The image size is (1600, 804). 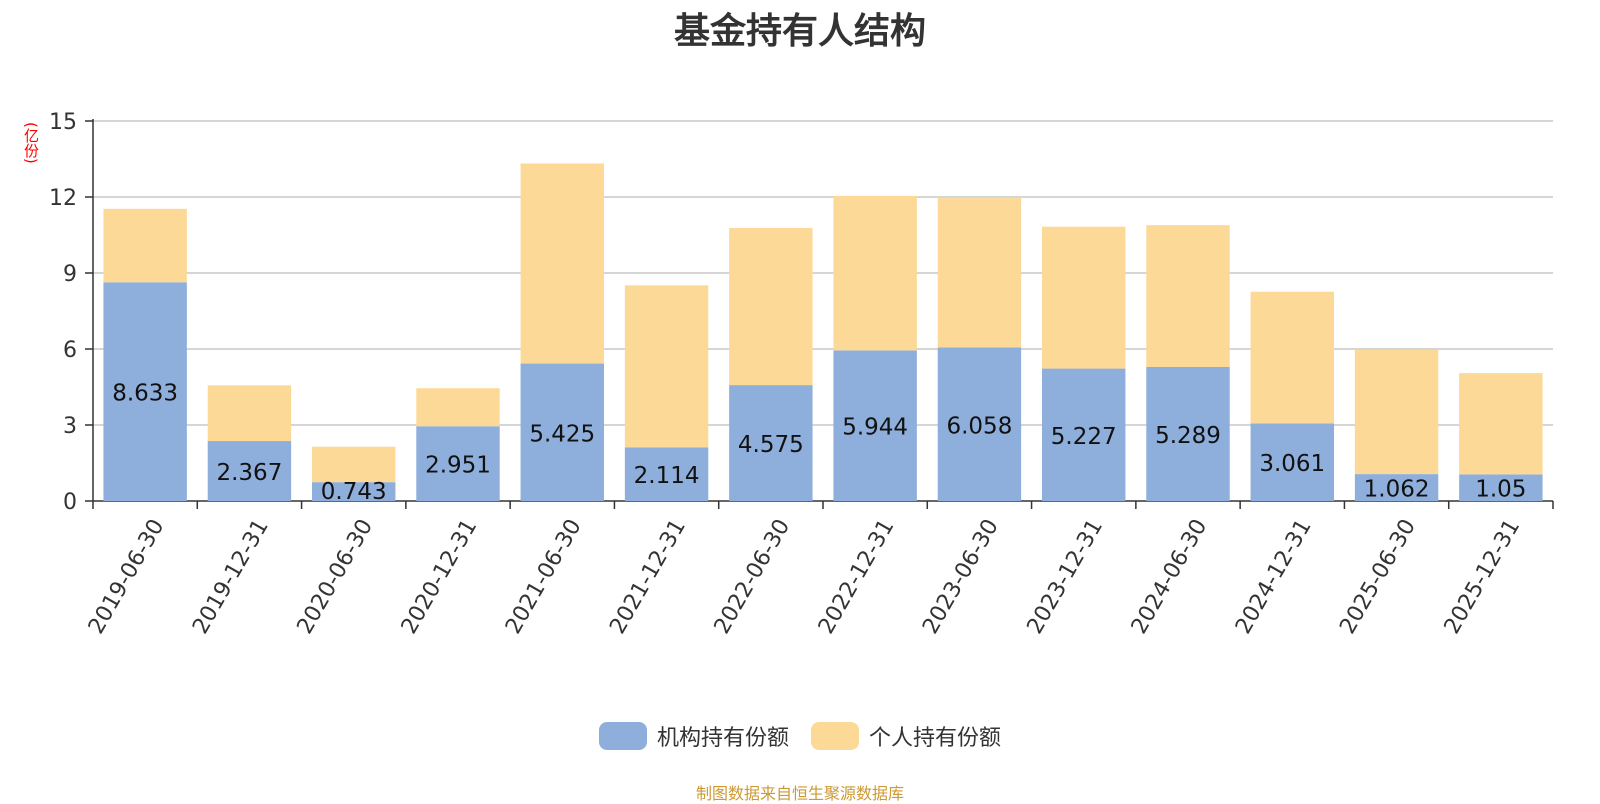 I want to click on data-label: 5.289, so click(x=1188, y=436).